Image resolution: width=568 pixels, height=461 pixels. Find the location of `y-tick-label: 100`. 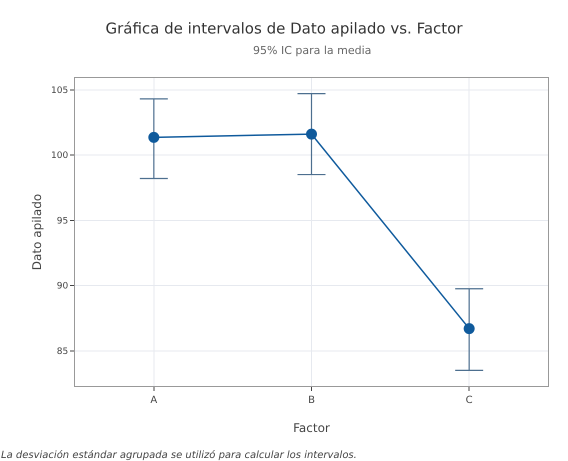

y-tick-label: 100 is located at coordinates (59, 156).